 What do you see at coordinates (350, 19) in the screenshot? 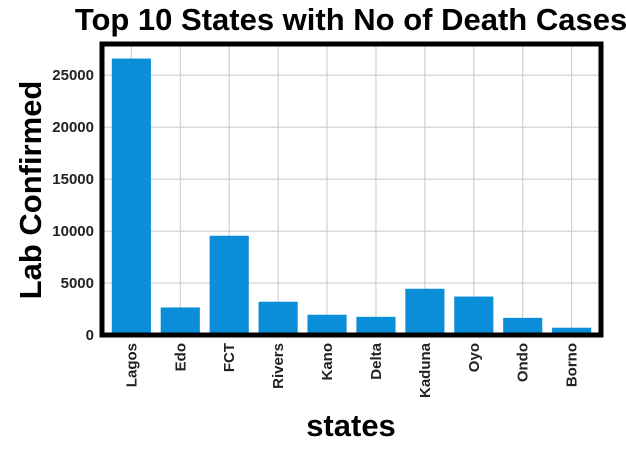
I see `chart-title: Top 10 States with No of Death Cases` at bounding box center [350, 19].